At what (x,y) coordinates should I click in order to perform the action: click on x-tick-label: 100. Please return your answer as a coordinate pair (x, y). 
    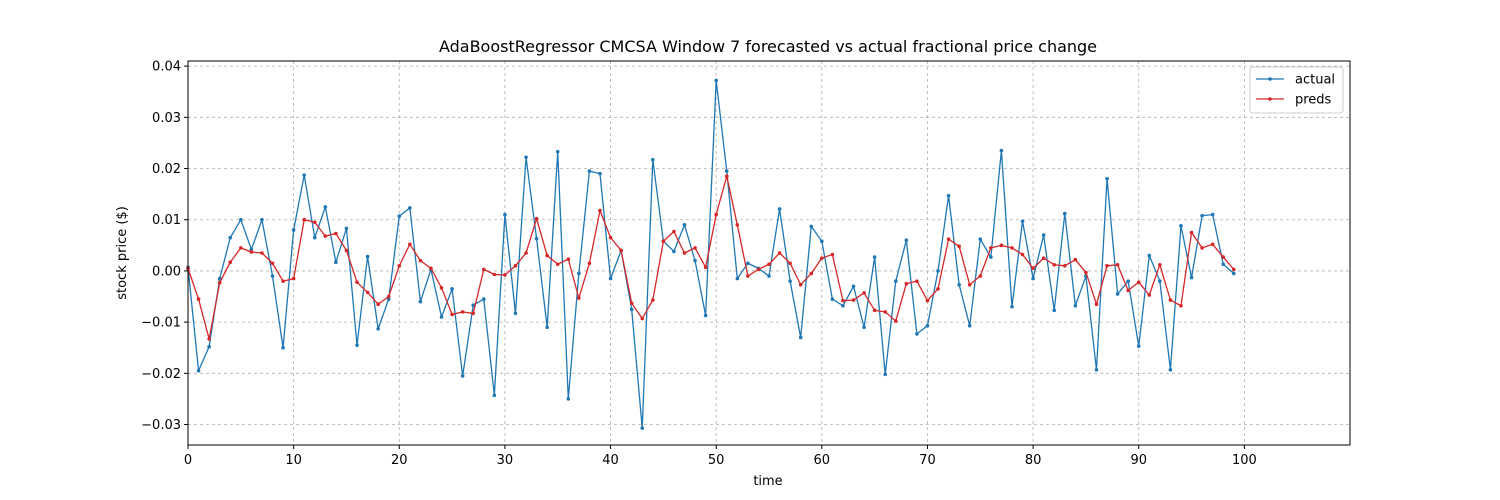
    Looking at the image, I should click on (1244, 460).